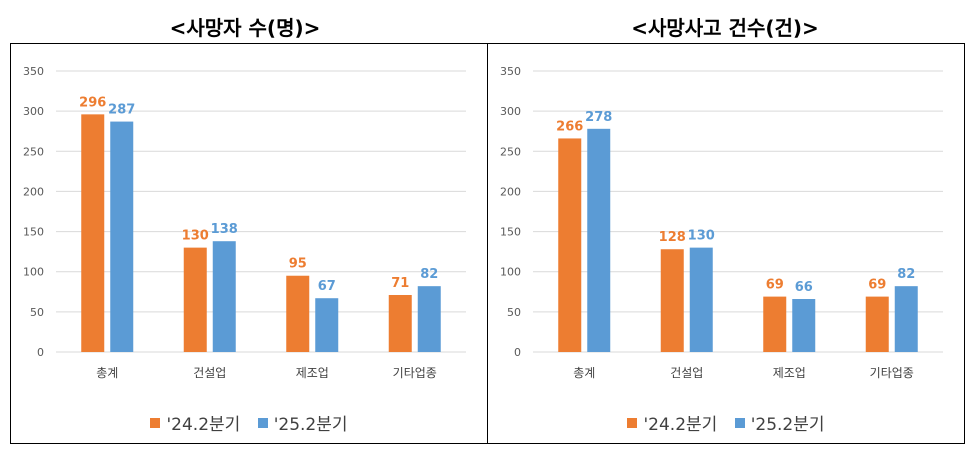 Image resolution: width=972 pixels, height=455 pixels. What do you see at coordinates (804, 287) in the screenshot?
I see `data-label-2025: 66` at bounding box center [804, 287].